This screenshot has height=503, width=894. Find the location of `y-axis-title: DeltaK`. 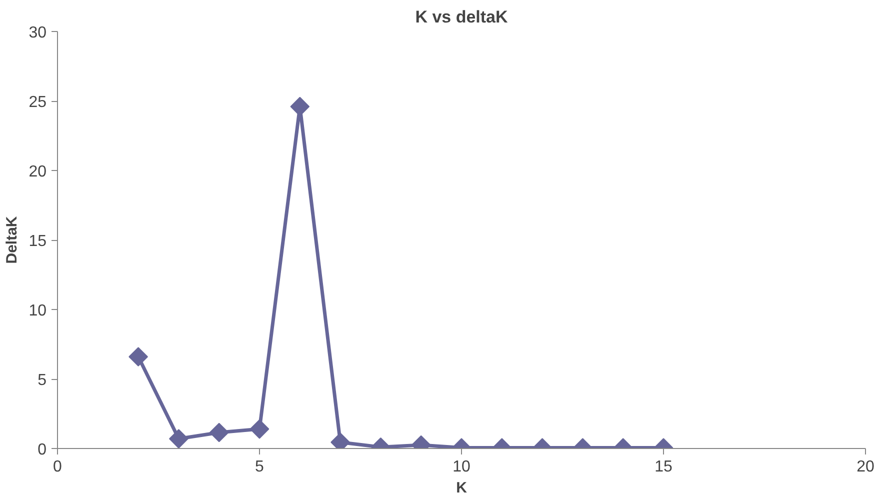

y-axis-title: DeltaK is located at coordinates (12, 240).